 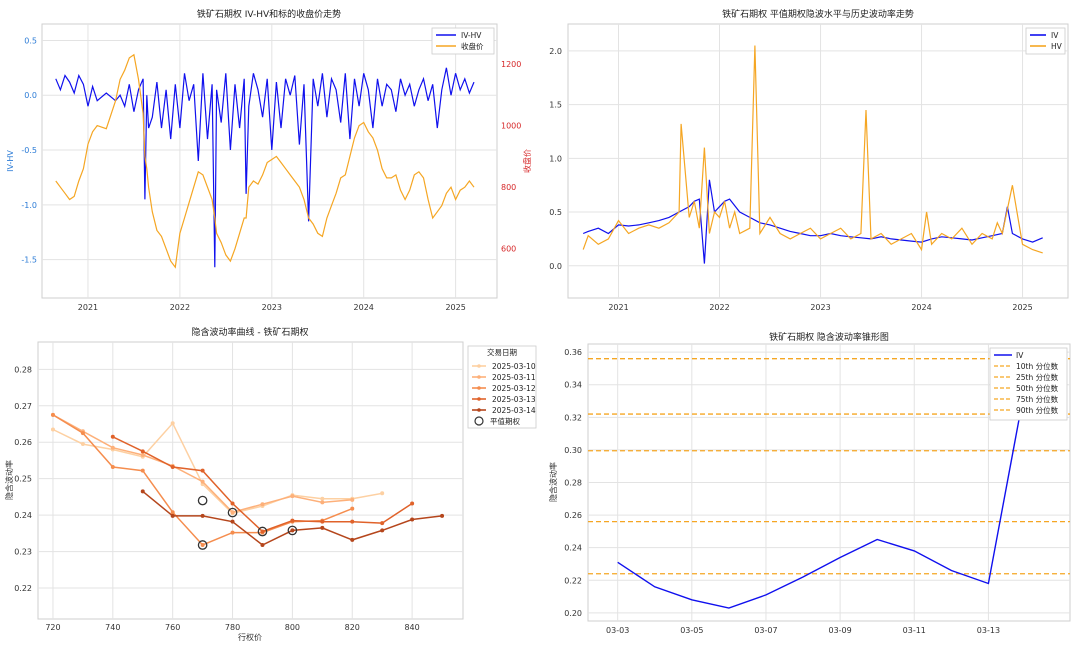 What do you see at coordinates (812, 221) in the screenshot?
I see `series-line-iv` at bounding box center [812, 221].